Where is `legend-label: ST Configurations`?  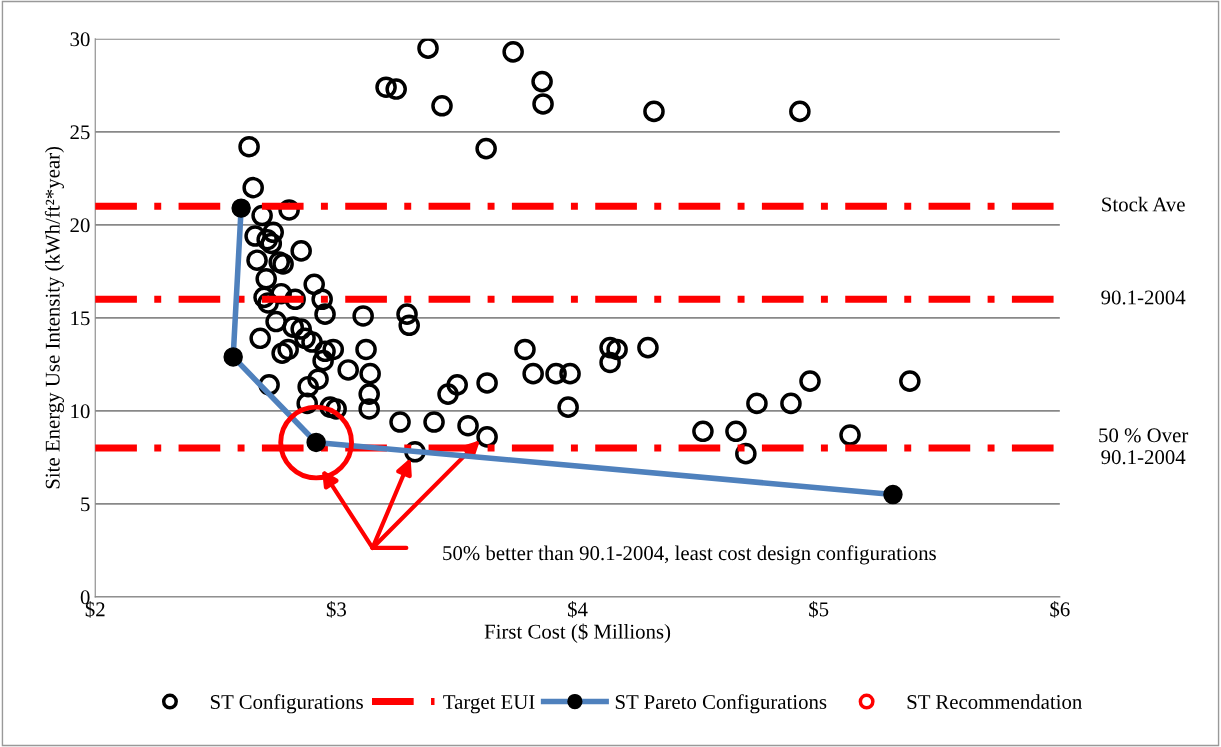
legend-label: ST Configurations is located at coordinates (286, 704).